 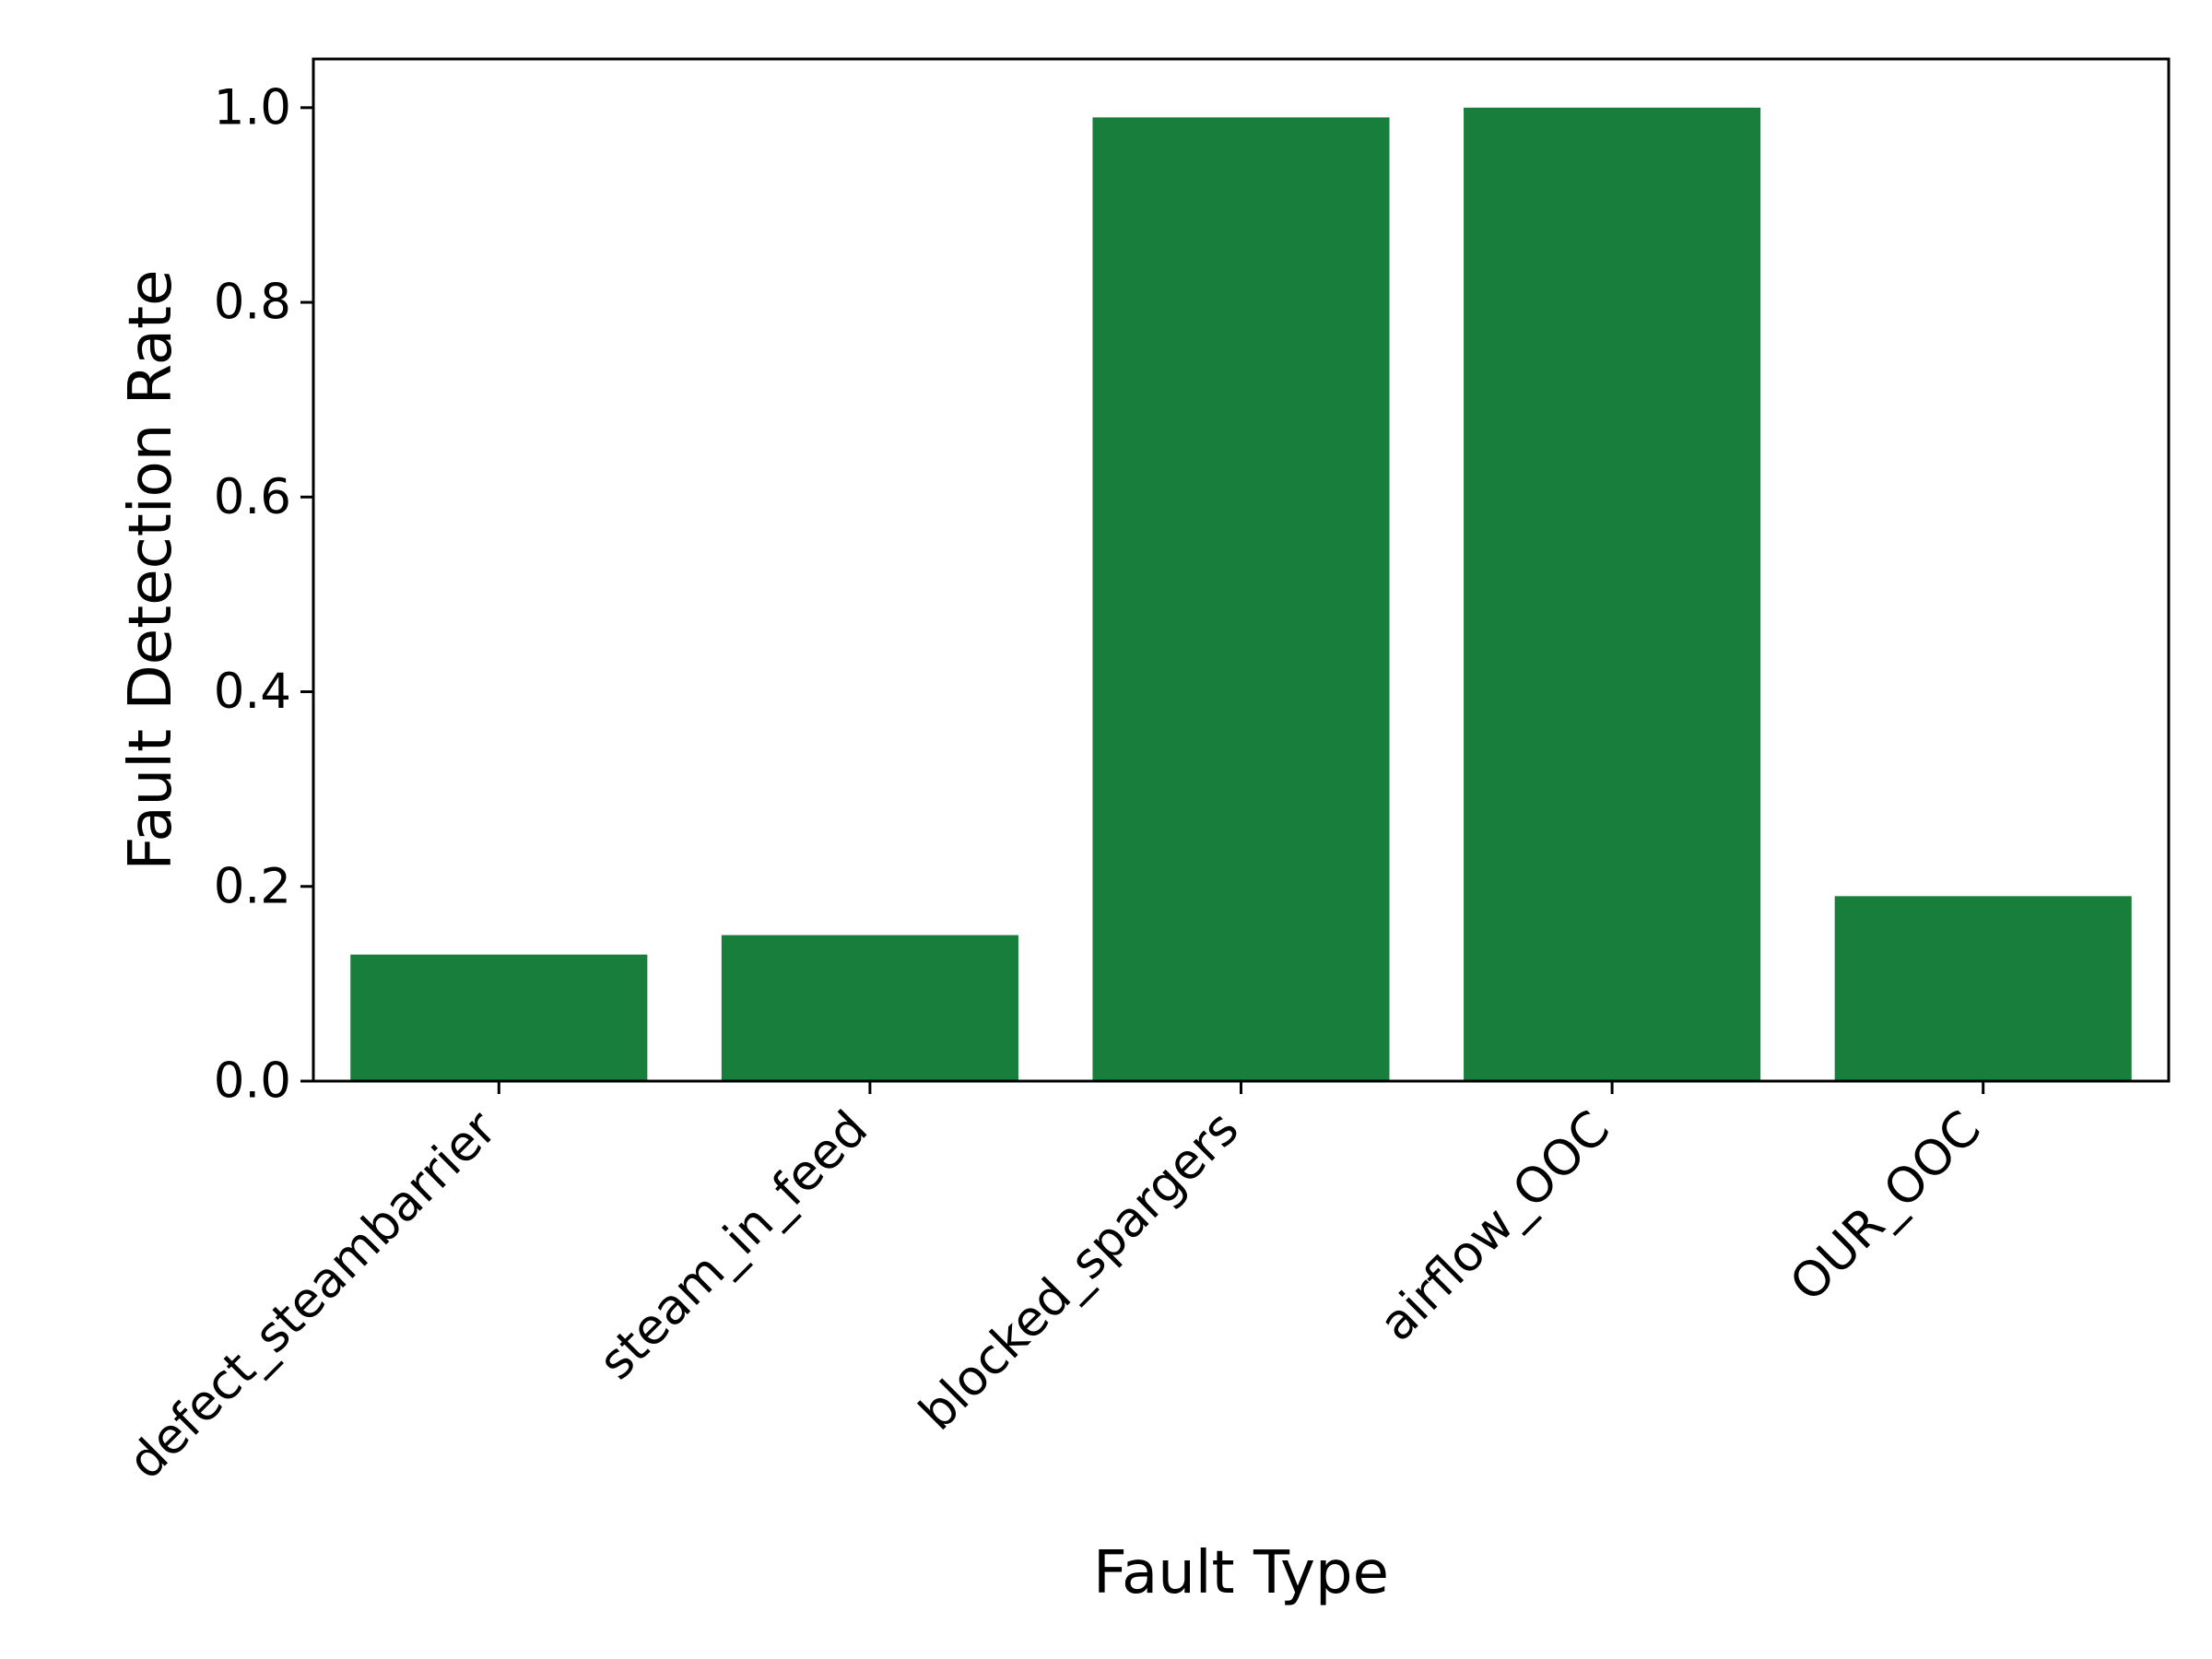 What do you see at coordinates (1983, 988) in the screenshot?
I see `bar-OUR_OOC` at bounding box center [1983, 988].